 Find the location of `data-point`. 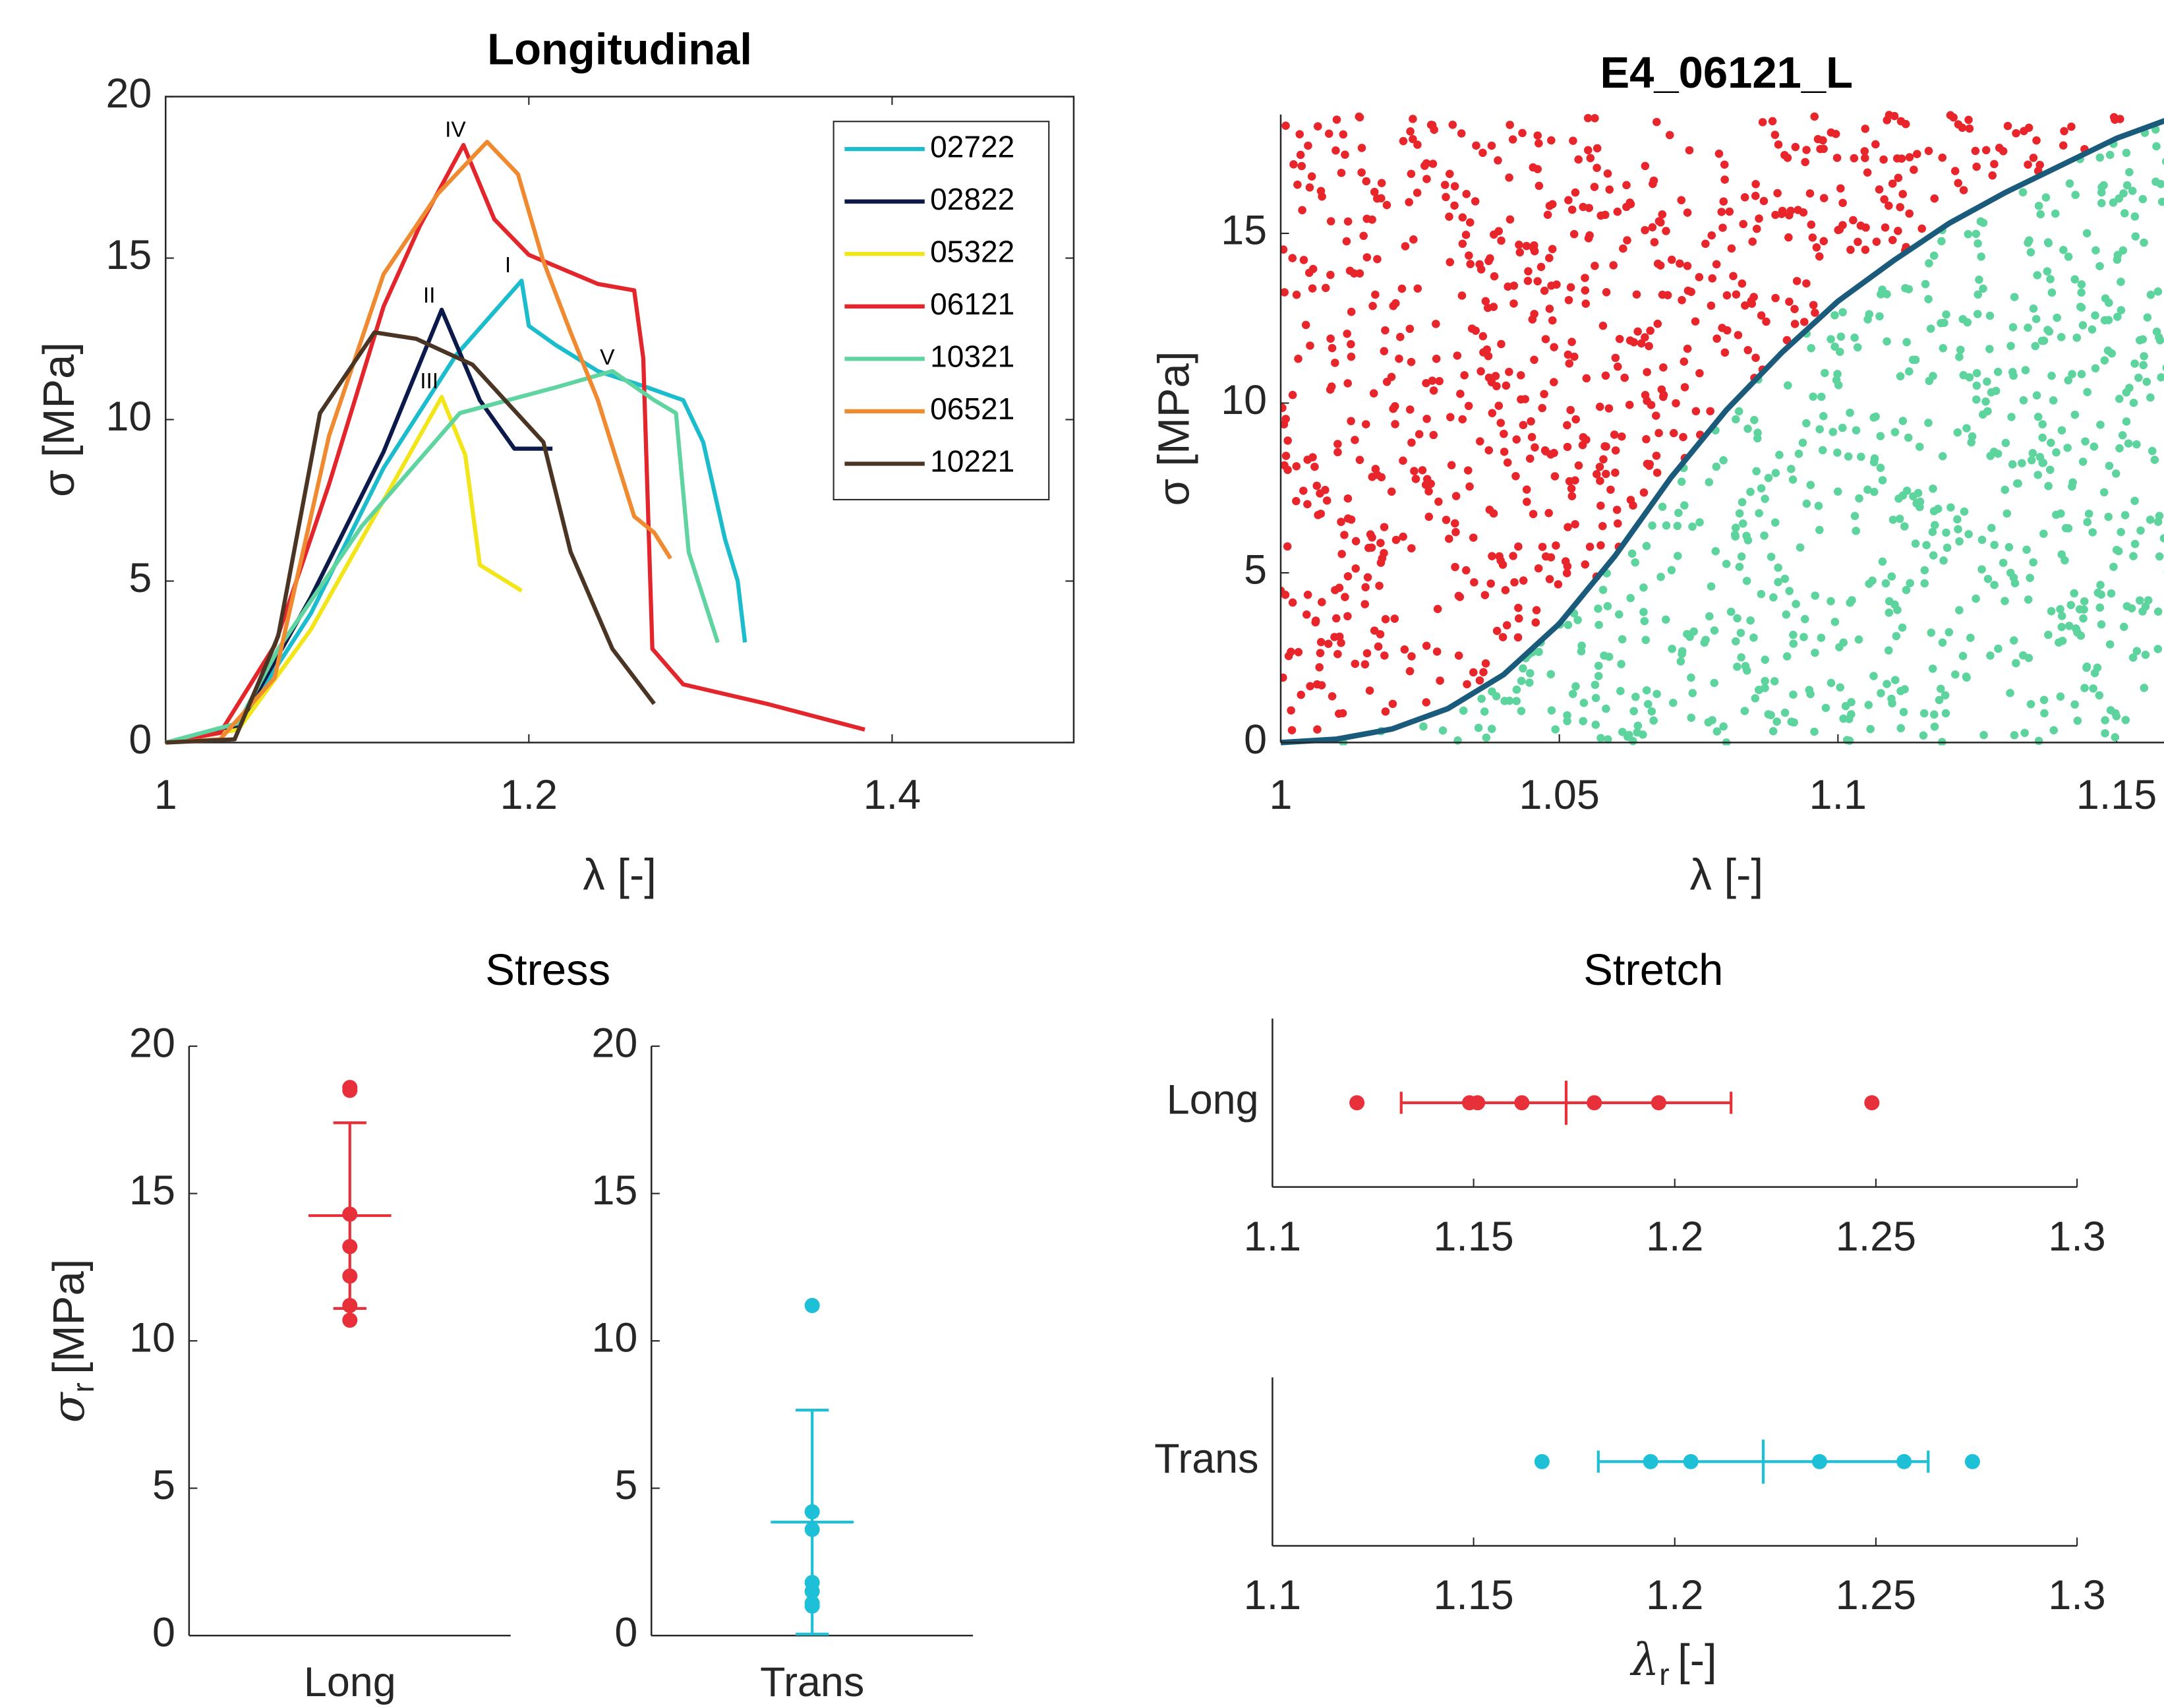

data-point is located at coordinates (1972, 1461).